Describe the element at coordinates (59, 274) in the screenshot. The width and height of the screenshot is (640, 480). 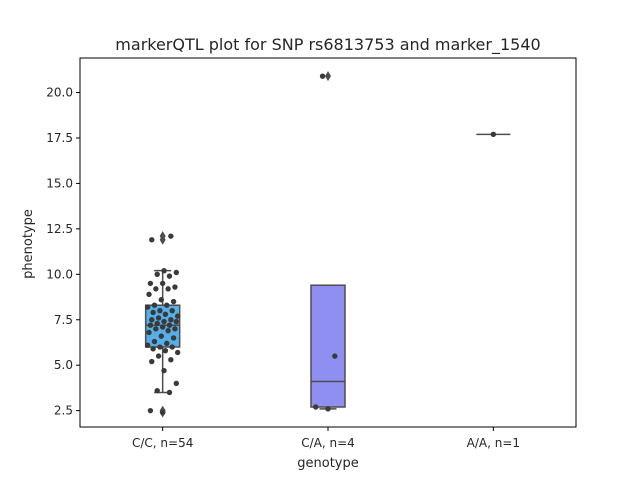
I see `y-tick-label: 10.0` at that location.